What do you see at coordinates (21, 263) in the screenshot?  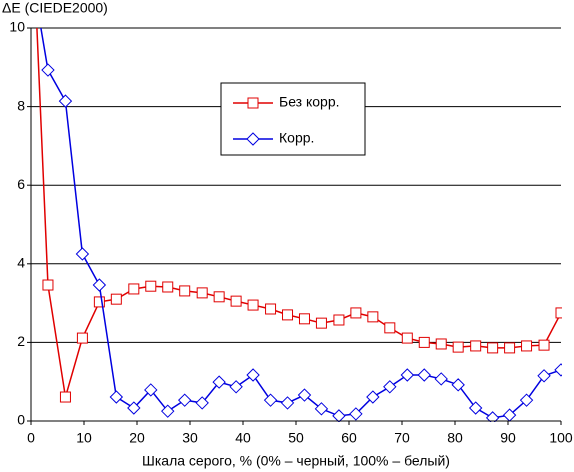 I see `y-tick-label: 4` at bounding box center [21, 263].